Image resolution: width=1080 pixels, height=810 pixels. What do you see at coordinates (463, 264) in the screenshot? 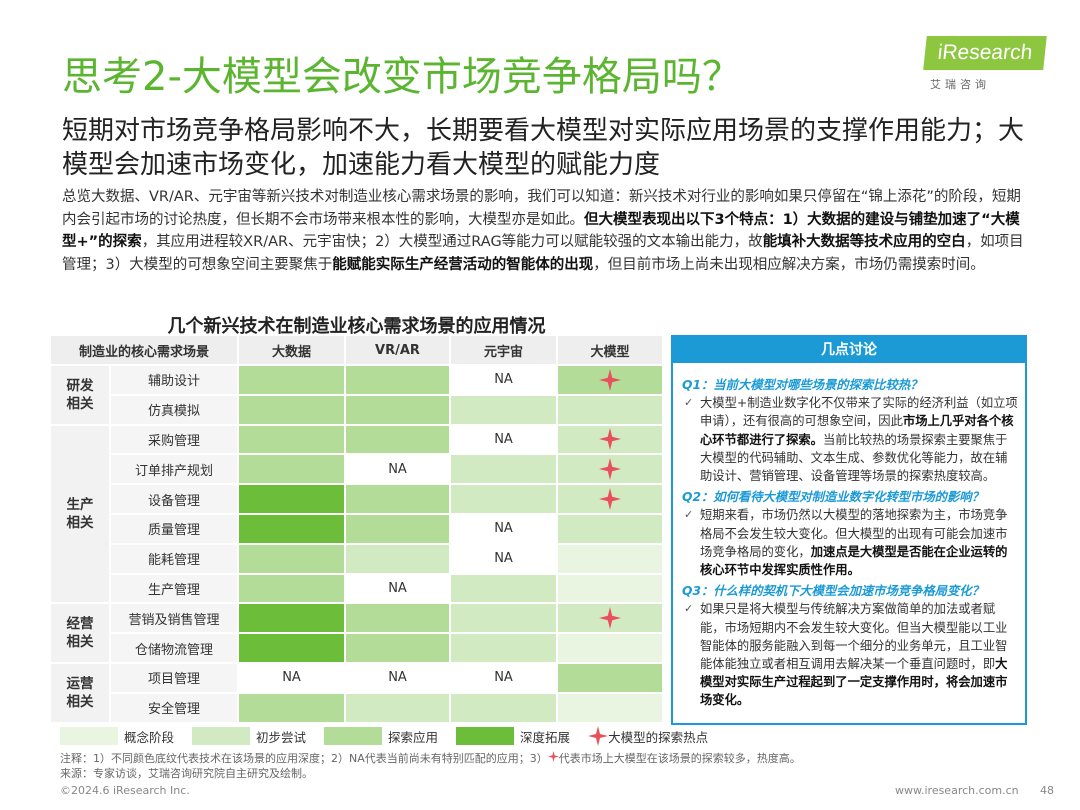
I see `text-run: 能赋能实际生产经营活动的智能体的出现` at bounding box center [463, 264].